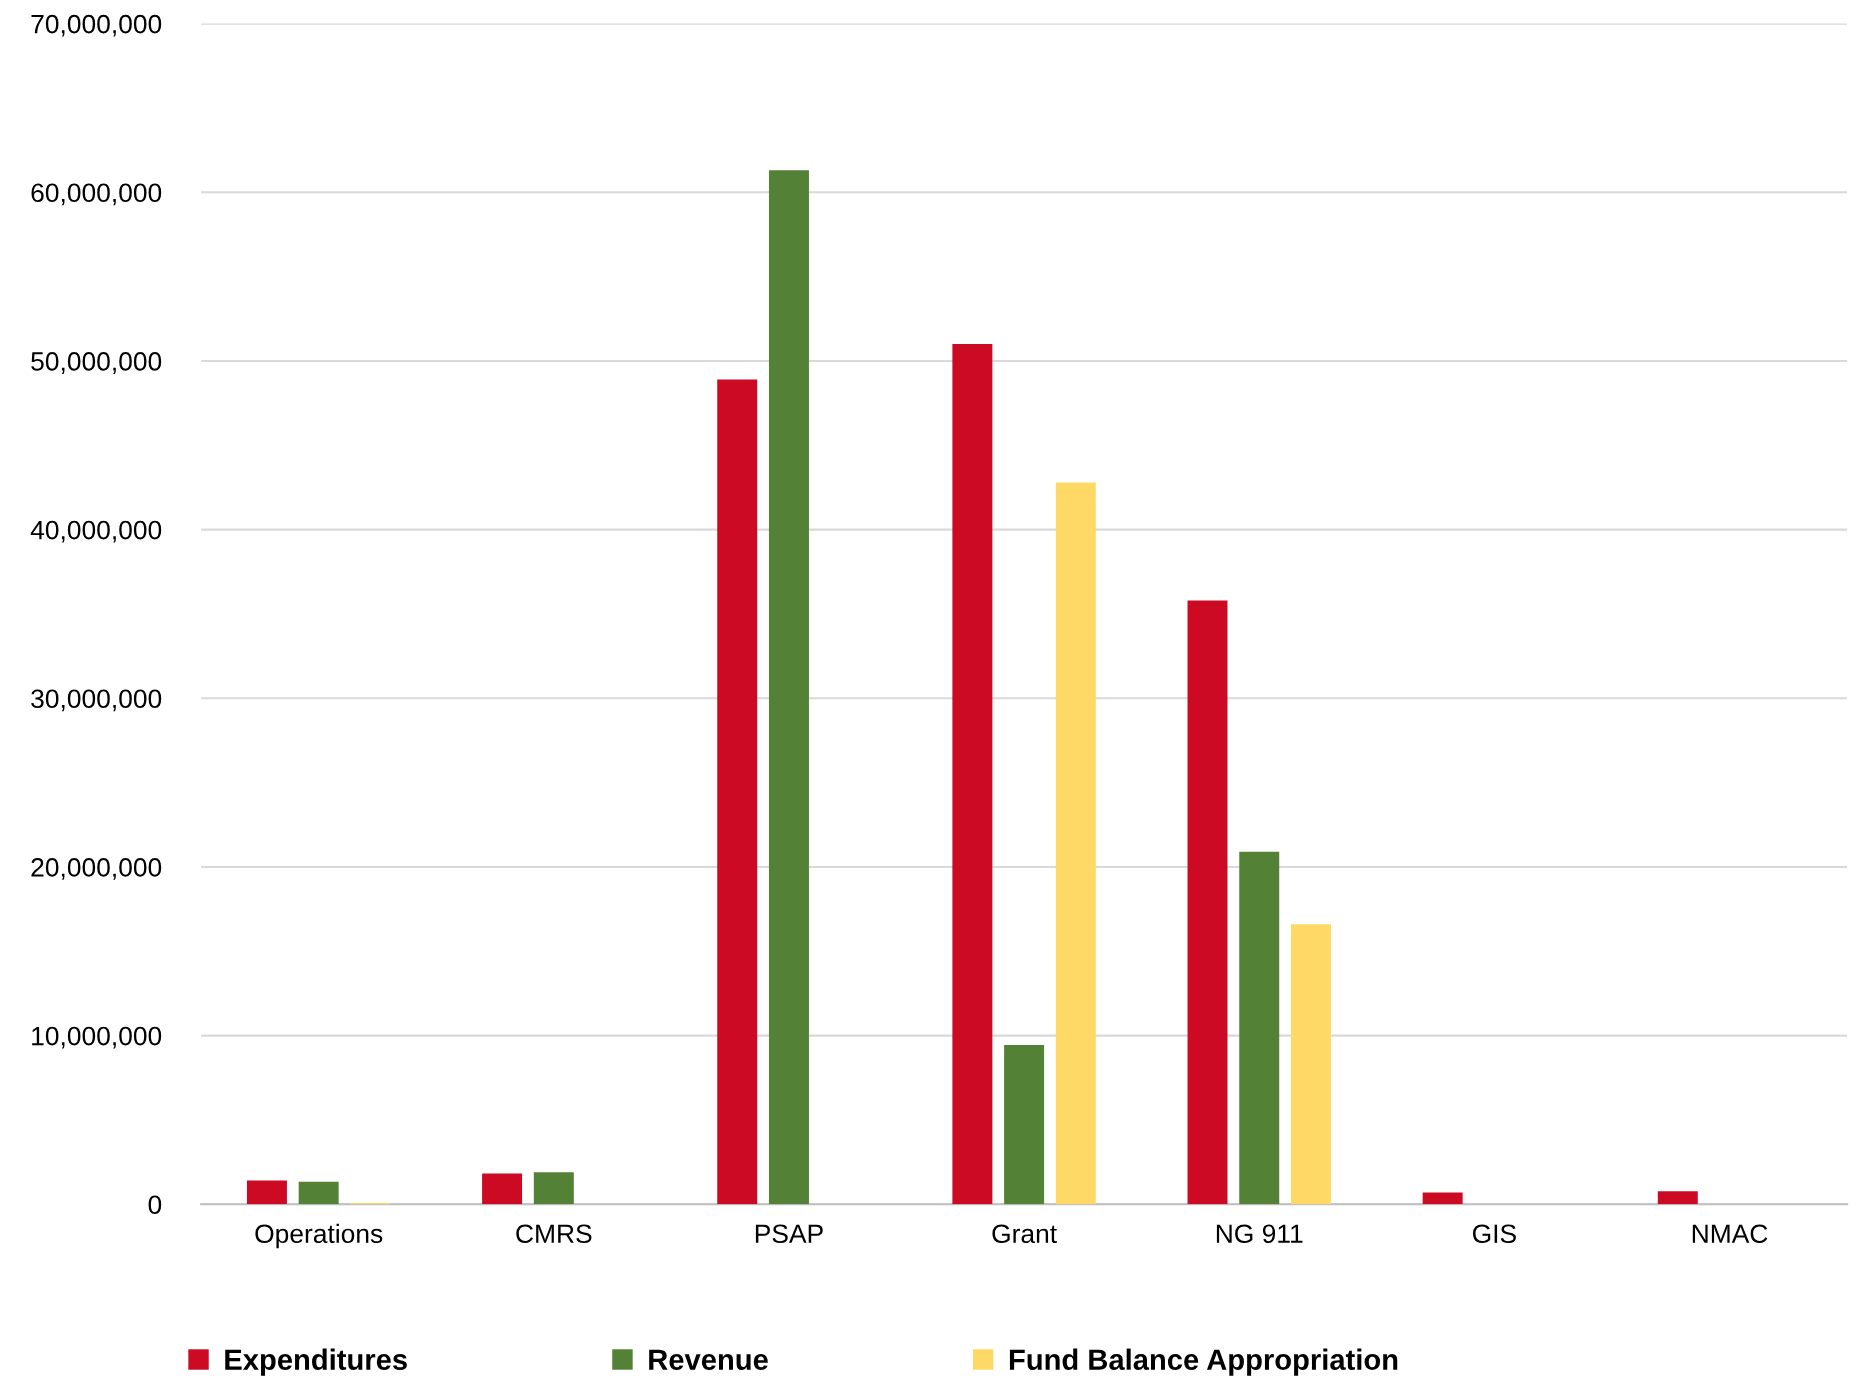 The width and height of the screenshot is (1862, 1389). What do you see at coordinates (1203, 1362) in the screenshot?
I see `legend-label: Fund Balance Appropriation` at bounding box center [1203, 1362].